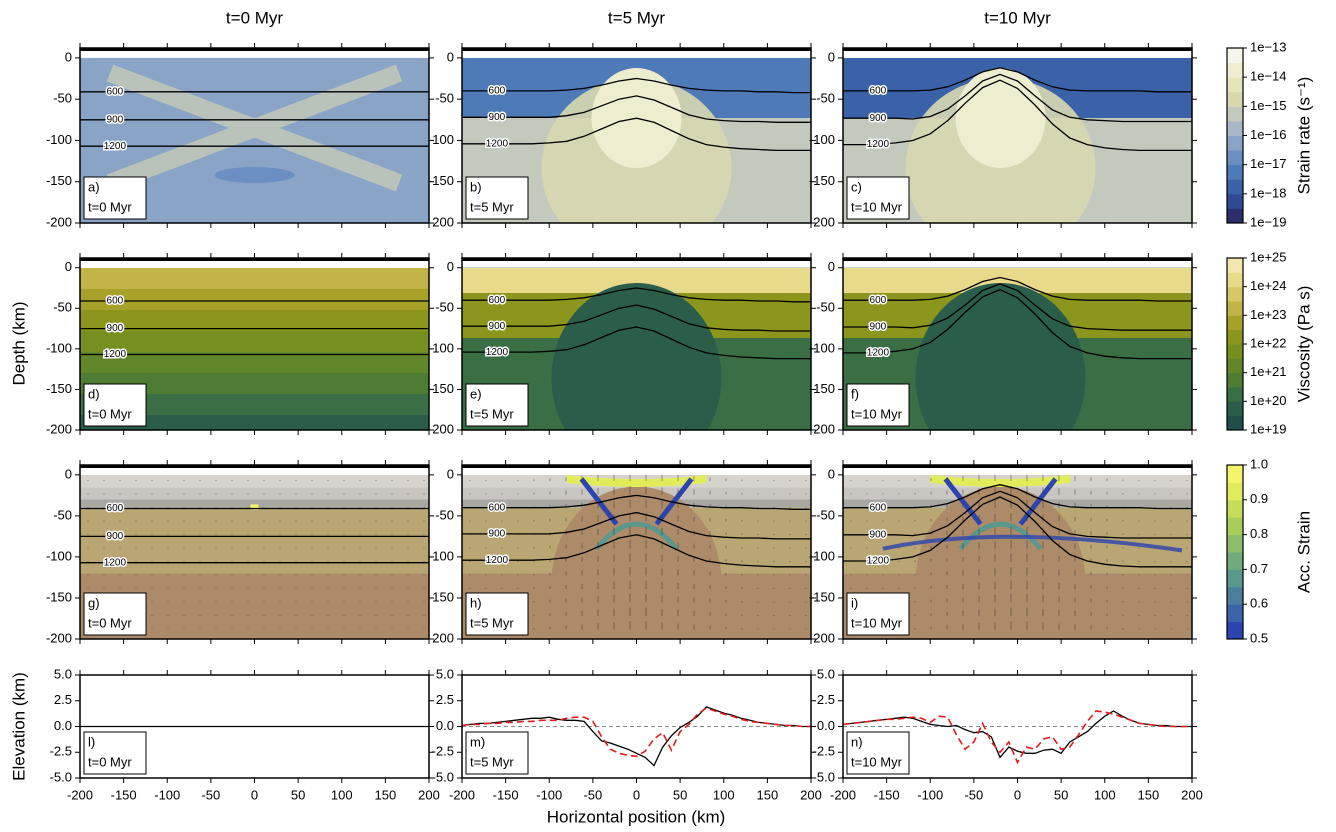 The height and width of the screenshot is (832, 1336). Describe the element at coordinates (877, 206) in the screenshot. I see `panel-time: t=10 Myr` at that location.